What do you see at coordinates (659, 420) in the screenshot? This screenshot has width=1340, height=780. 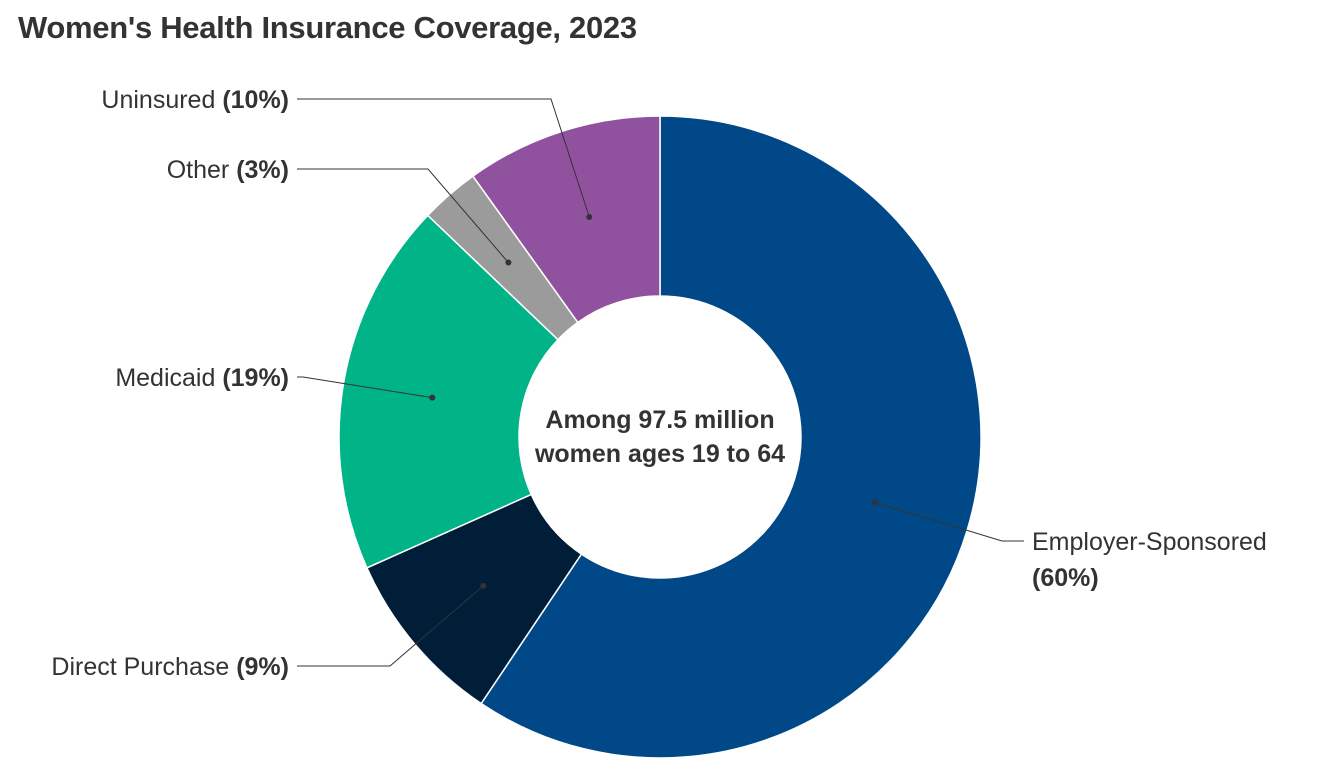 I see `center-label-line-1: Among 97.5 million` at bounding box center [659, 420].